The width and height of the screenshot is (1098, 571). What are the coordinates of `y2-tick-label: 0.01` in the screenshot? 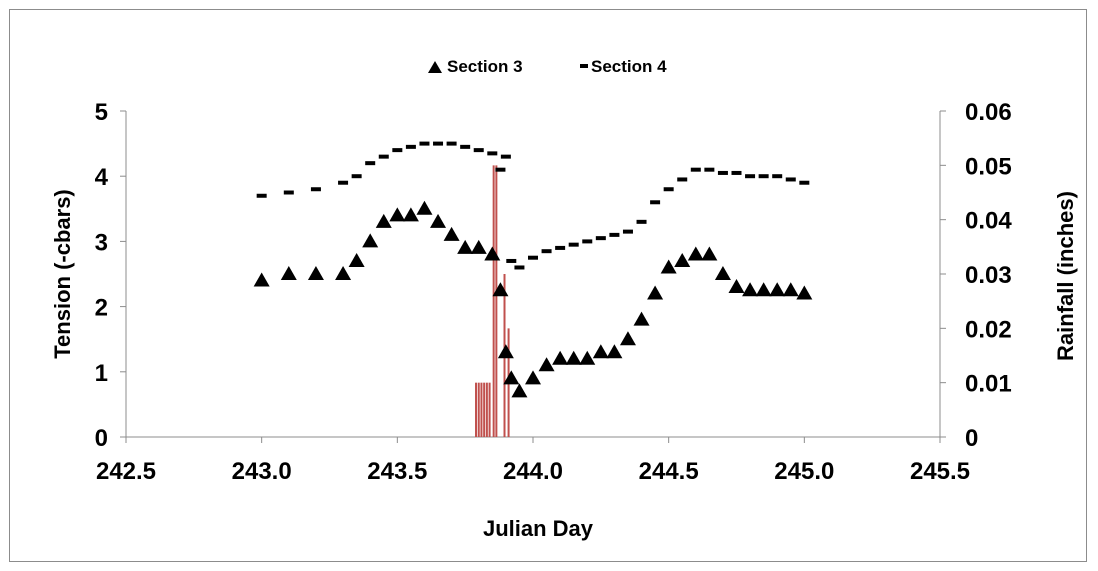 It's located at (988, 384).